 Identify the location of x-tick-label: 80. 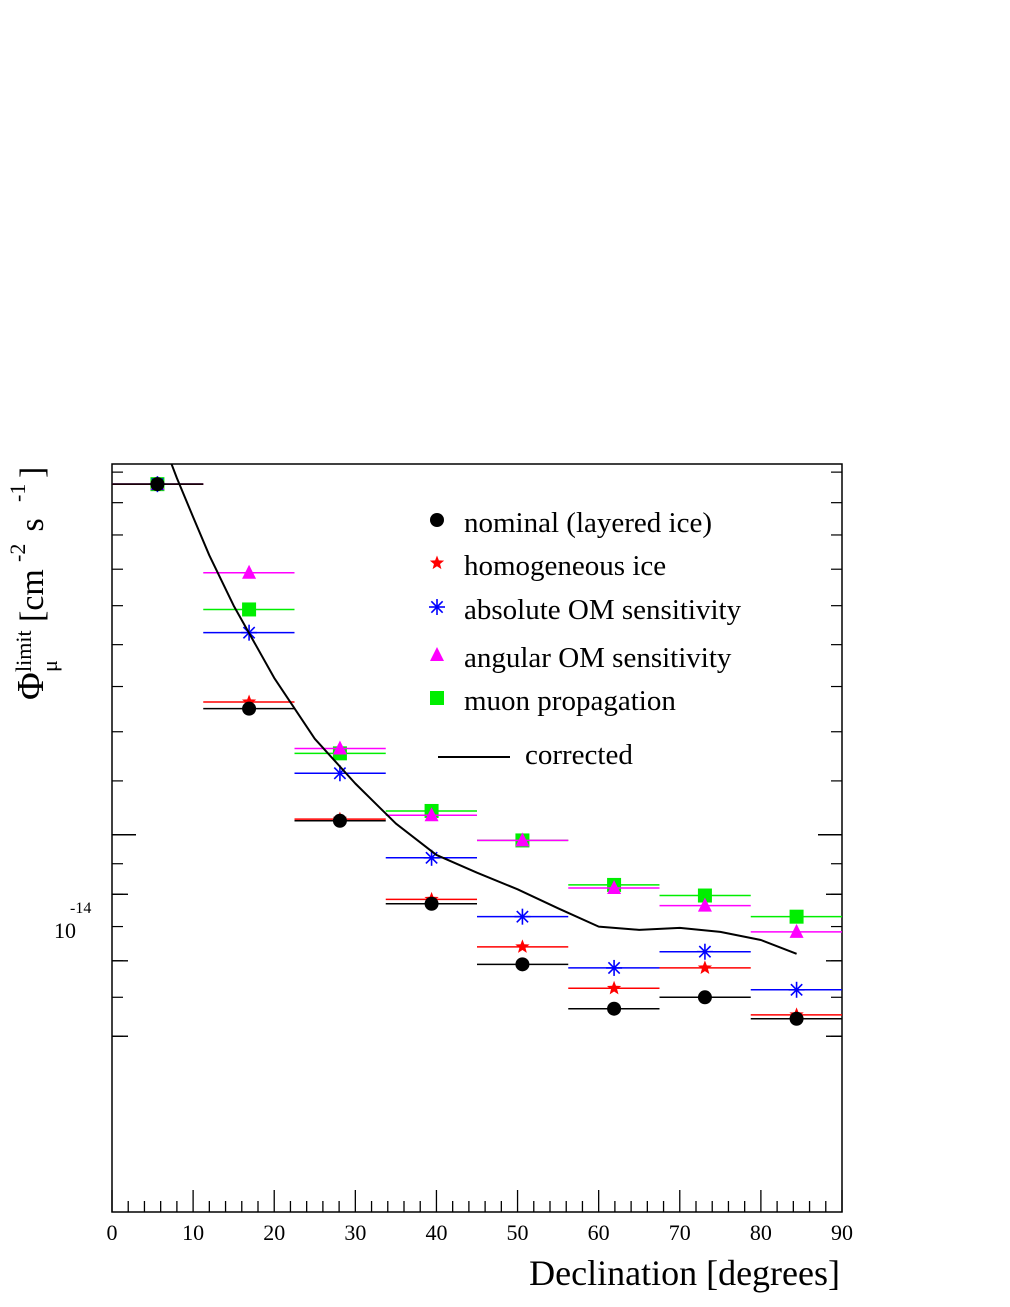
(761, 1232).